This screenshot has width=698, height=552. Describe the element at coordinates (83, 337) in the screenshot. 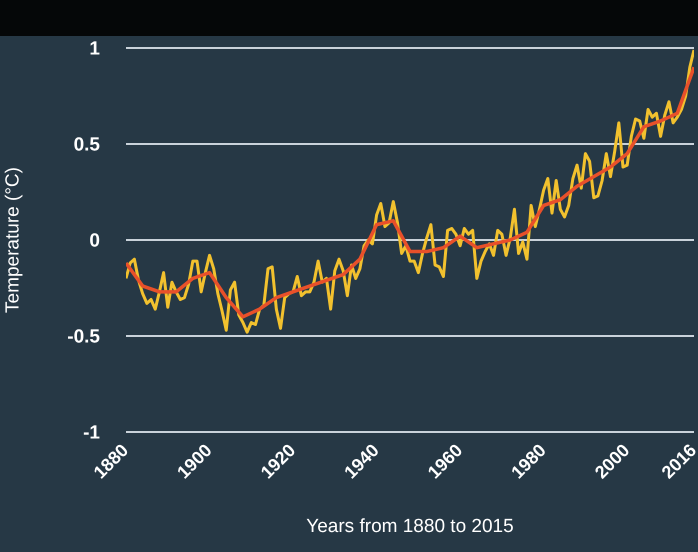

I see `y-tick-label: -0.5` at that location.